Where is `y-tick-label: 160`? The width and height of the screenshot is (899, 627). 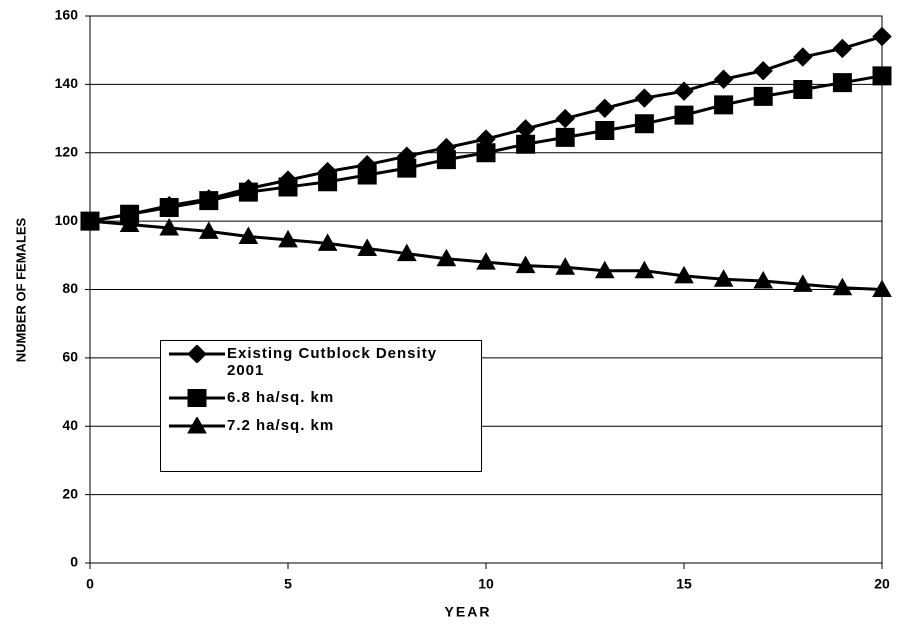 y-tick-label: 160 is located at coordinates (67, 15).